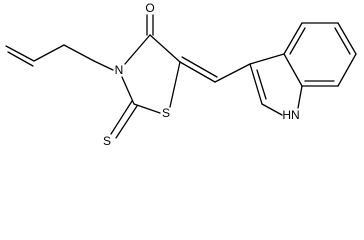 The width and height of the screenshot is (364, 240). Describe the element at coordinates (290, 115) in the screenshot. I see `atom-label: HN` at that location.